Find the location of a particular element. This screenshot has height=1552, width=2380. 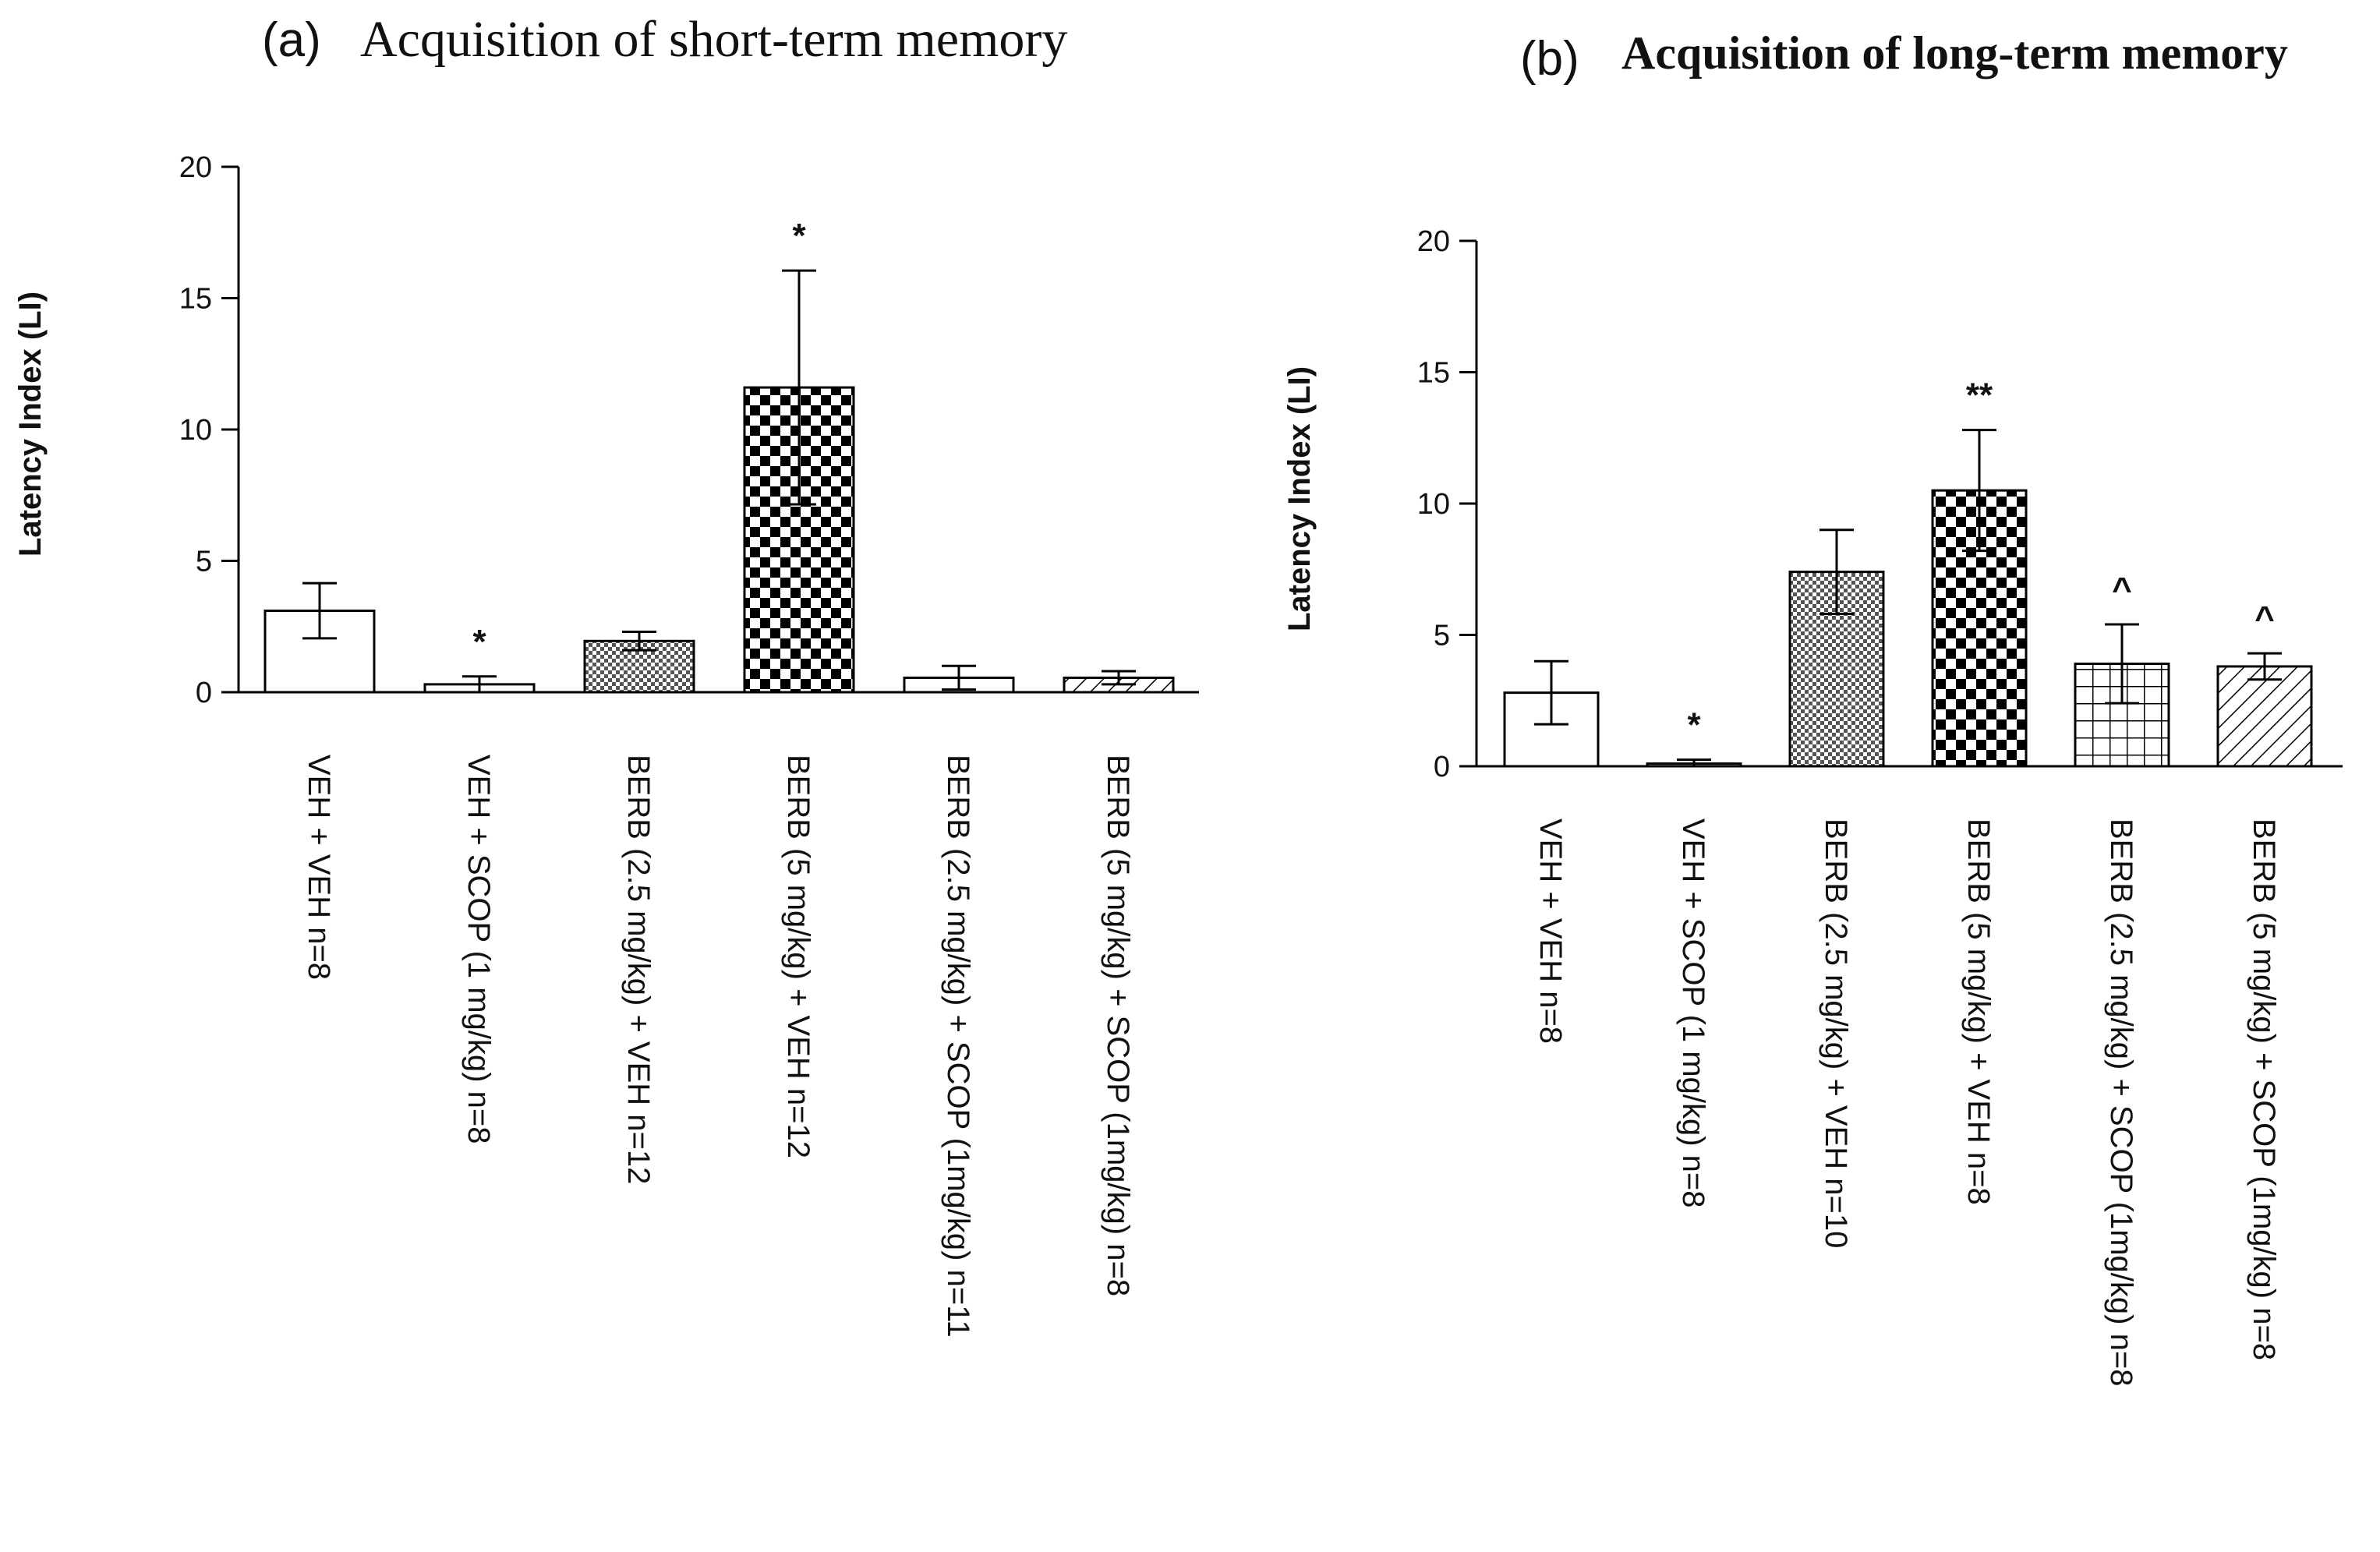

panel-b-ytick-label: 5 is located at coordinates (1442, 636).